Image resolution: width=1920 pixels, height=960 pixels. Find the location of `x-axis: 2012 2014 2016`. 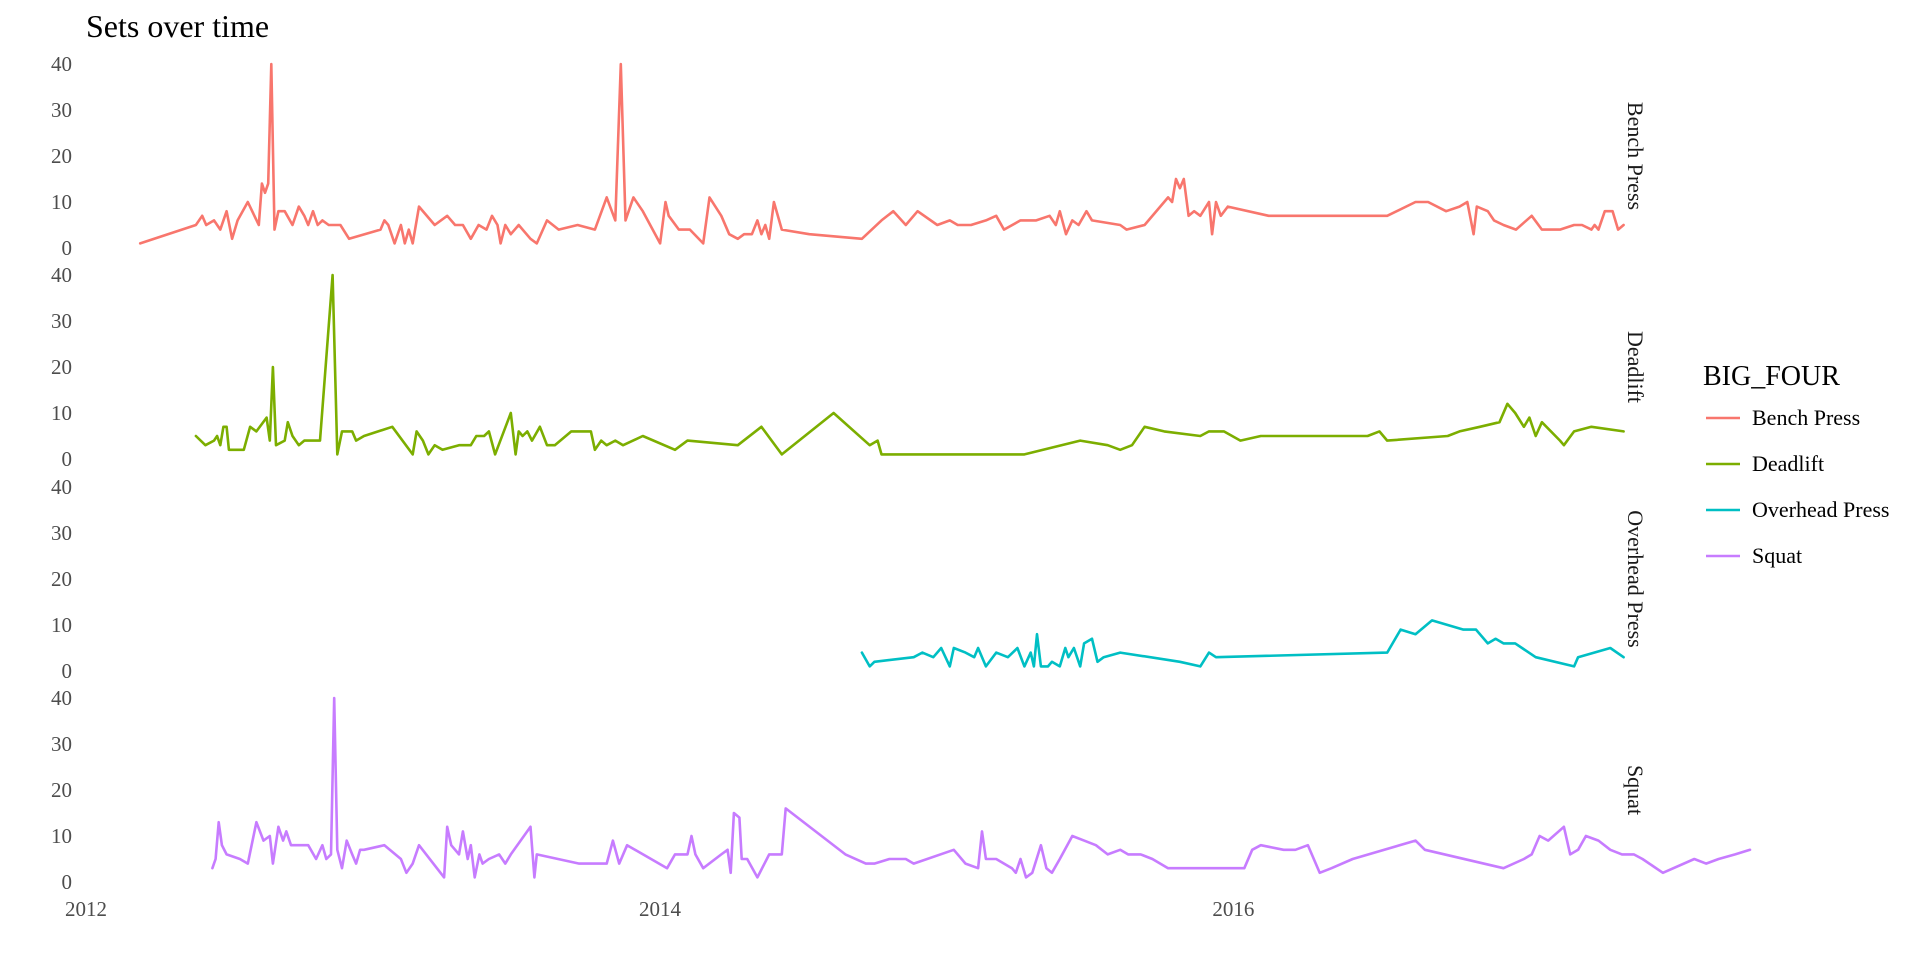

x-axis: 2012 2014 2016 is located at coordinates (659, 909).